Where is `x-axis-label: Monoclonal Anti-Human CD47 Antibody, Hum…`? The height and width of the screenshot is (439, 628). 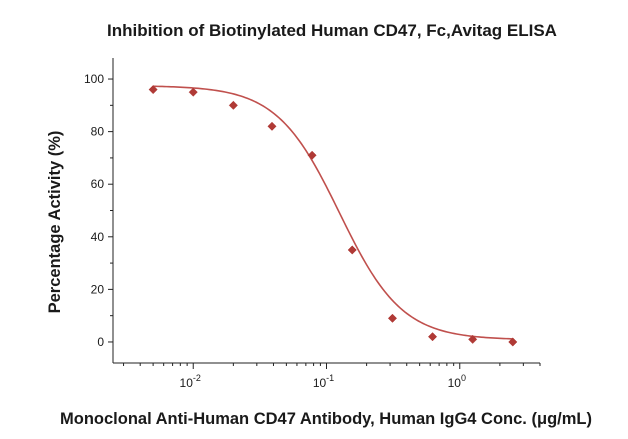
x-axis-label: Monoclonal Anti-Human CD47 Antibody, Hum… is located at coordinates (326, 419).